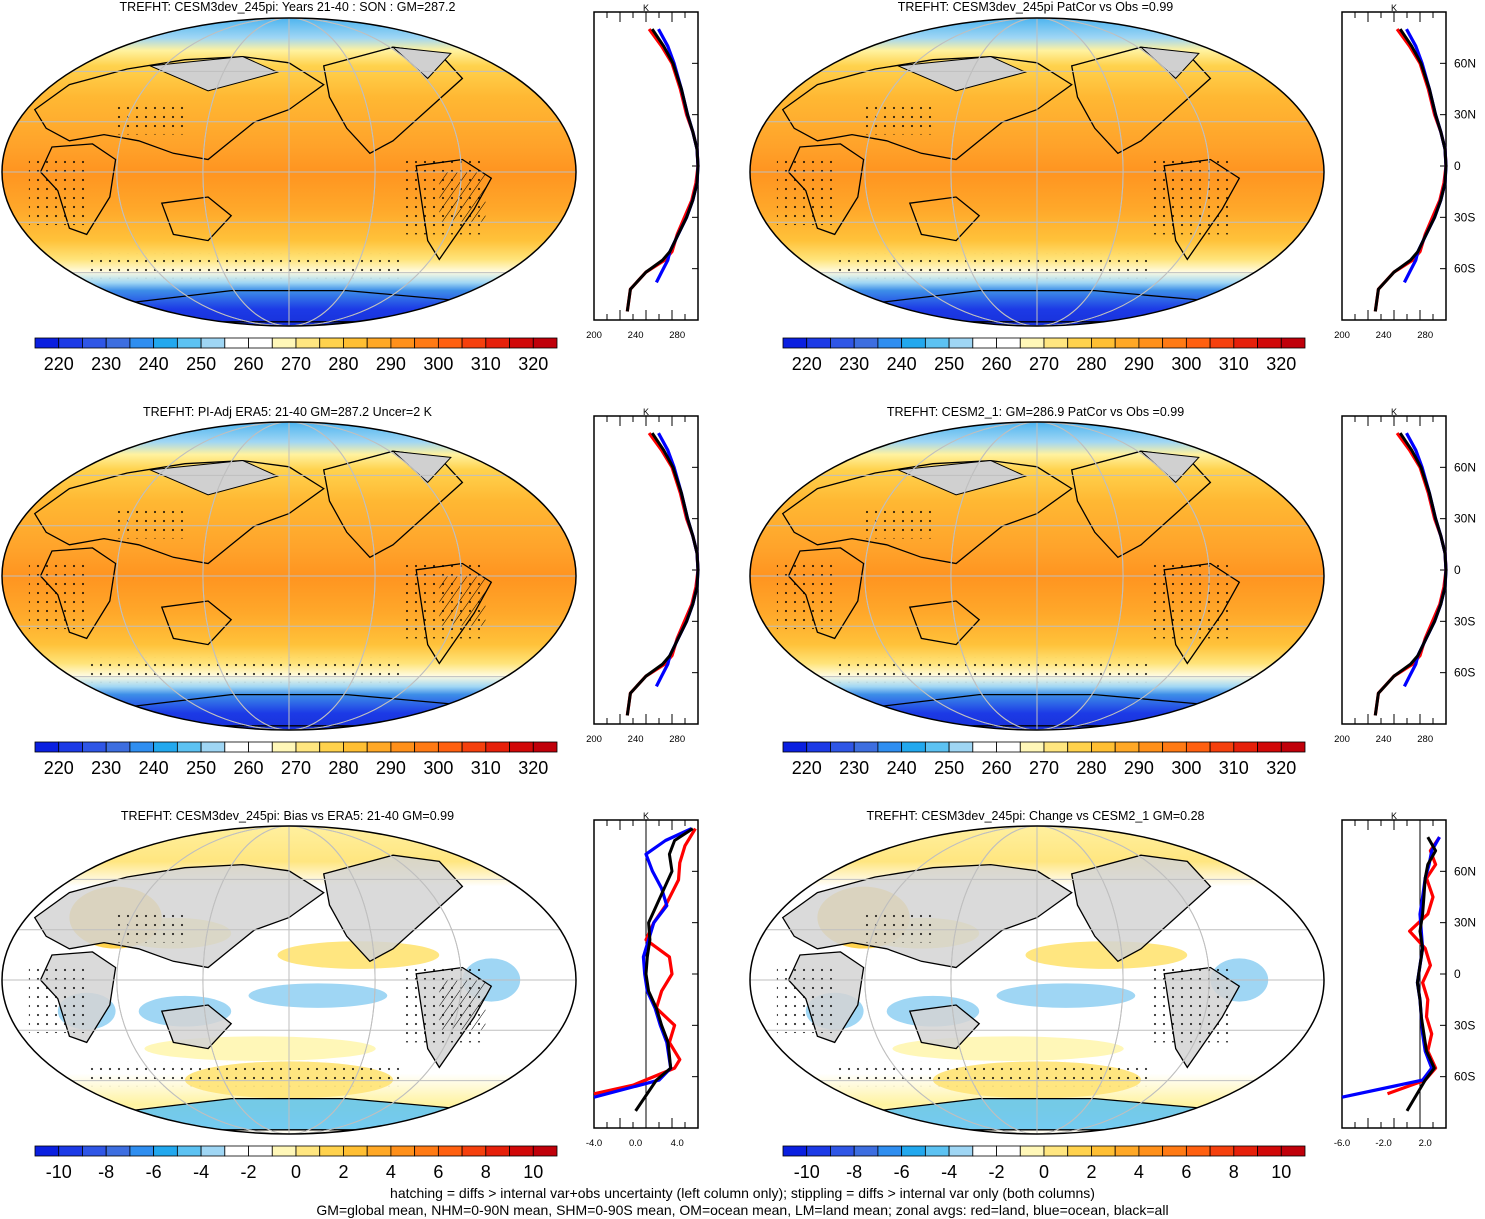  I want to click on colorbar-label: 230, so click(854, 364).